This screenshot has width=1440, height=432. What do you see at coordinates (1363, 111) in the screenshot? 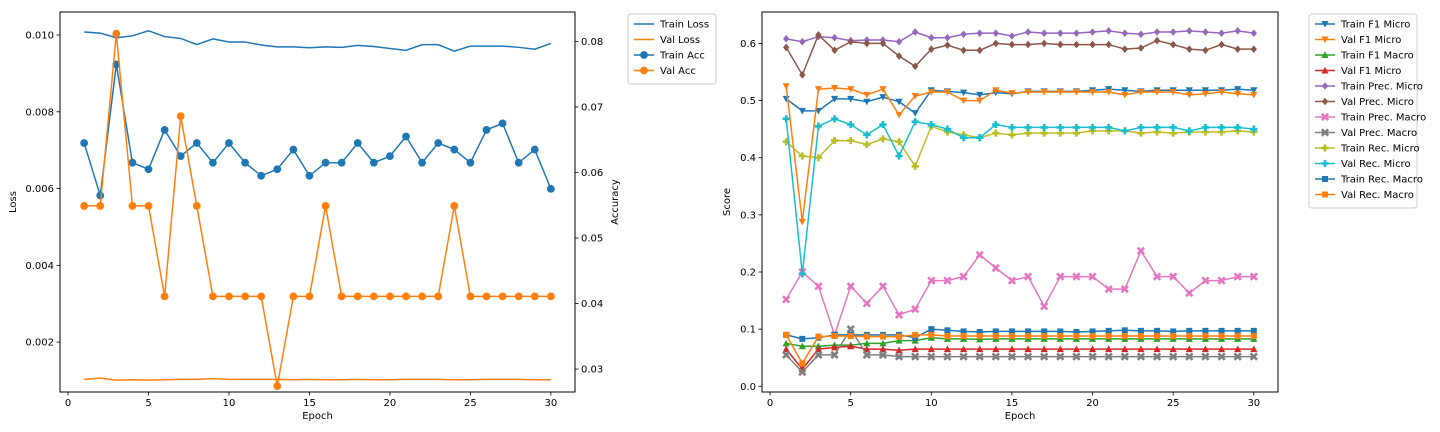
I see `legend-box` at bounding box center [1363, 111].